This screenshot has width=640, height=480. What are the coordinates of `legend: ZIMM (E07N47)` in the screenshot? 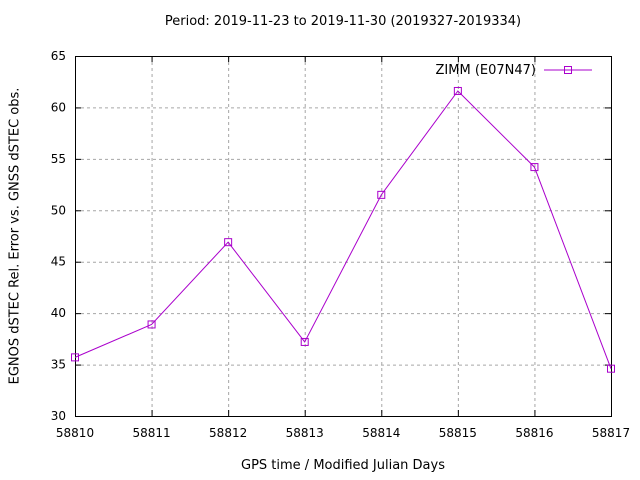 It's located at (466, 70).